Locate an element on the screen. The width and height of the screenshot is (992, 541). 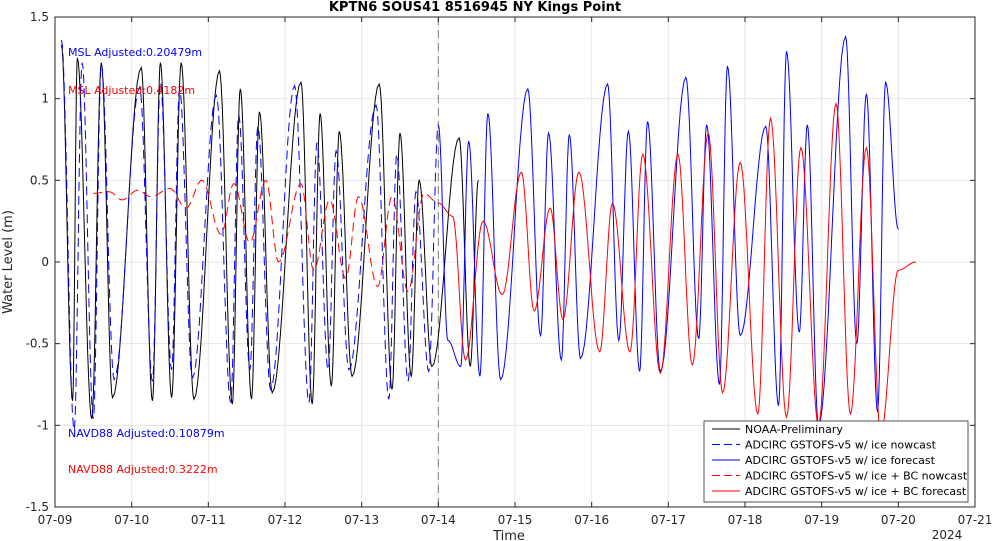
x-tick-label: 07-18 is located at coordinates (745, 520).